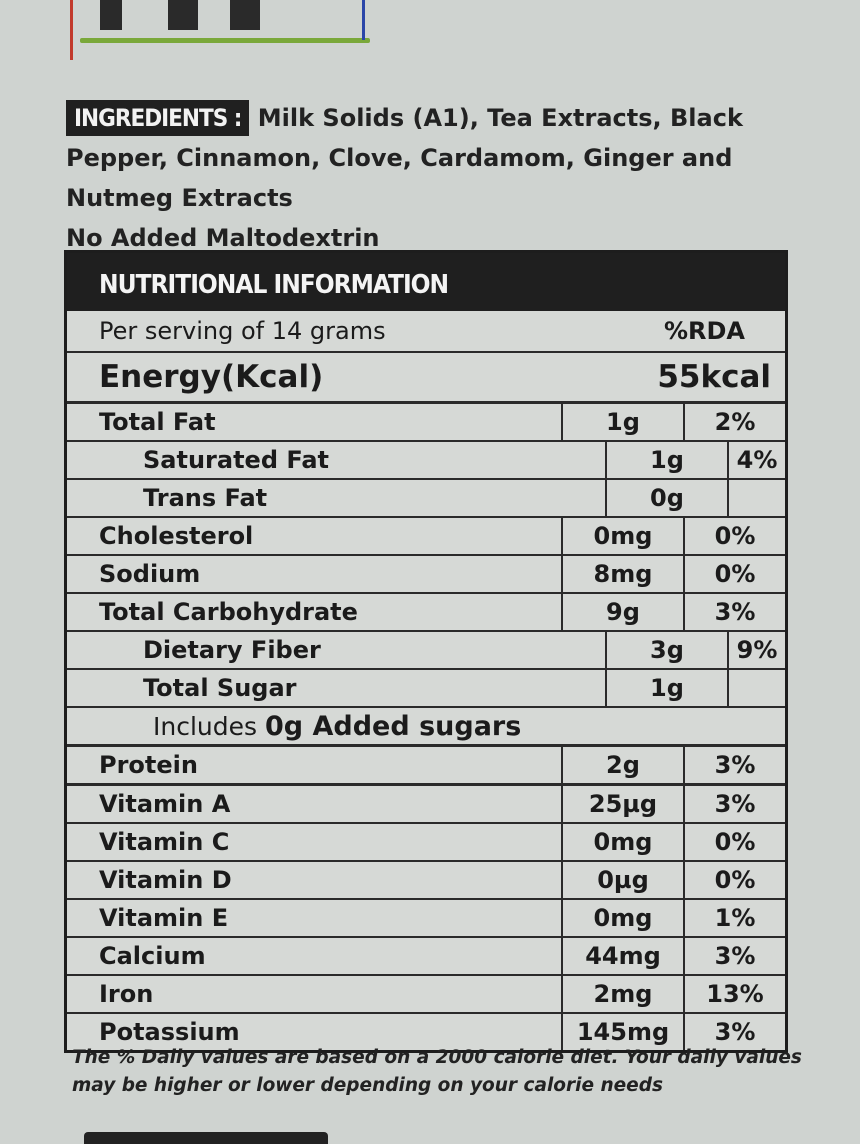 The image size is (860, 1144). I want to click on nutrient-rda: 13%, so click(734, 994).